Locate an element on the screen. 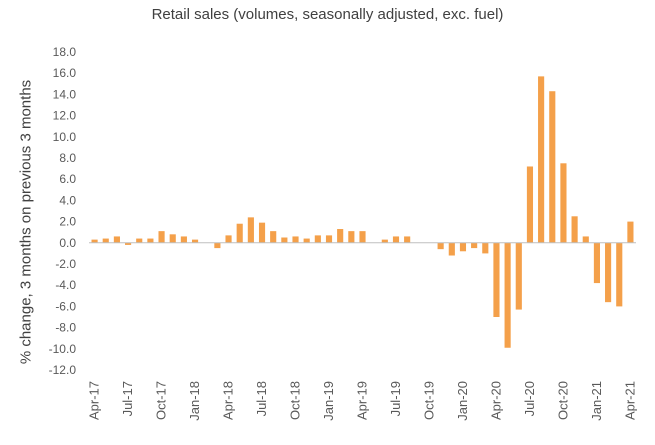  y-tick-label: 14.0 is located at coordinates (65, 94).